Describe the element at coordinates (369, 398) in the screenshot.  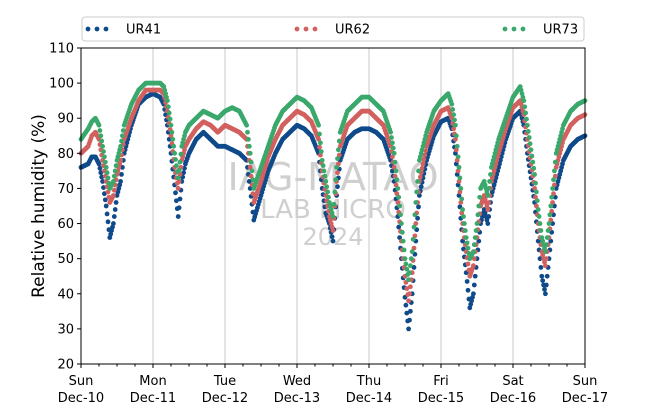
I see `x-tick-date: Dec-14` at that location.